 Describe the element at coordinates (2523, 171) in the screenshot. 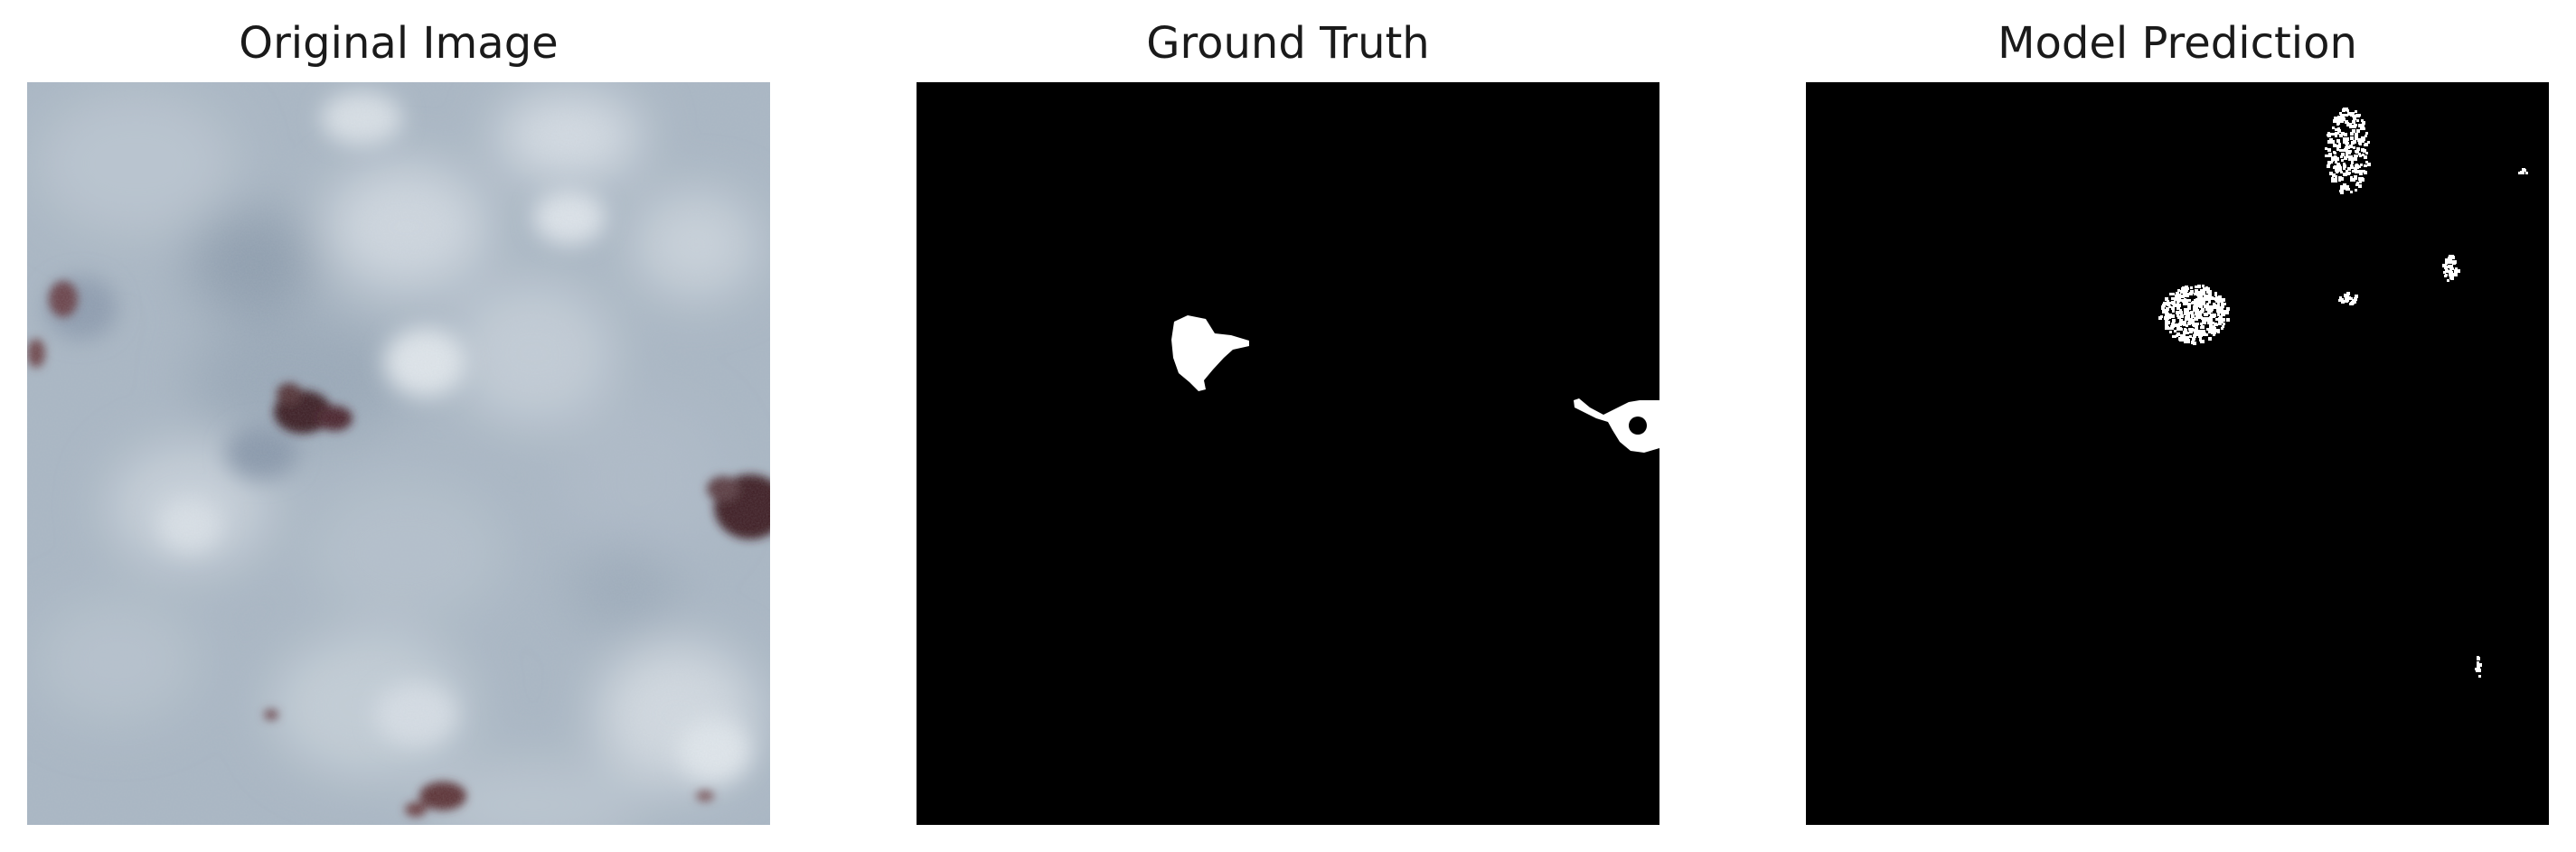

I see `prediction-cluster-edge` at that location.